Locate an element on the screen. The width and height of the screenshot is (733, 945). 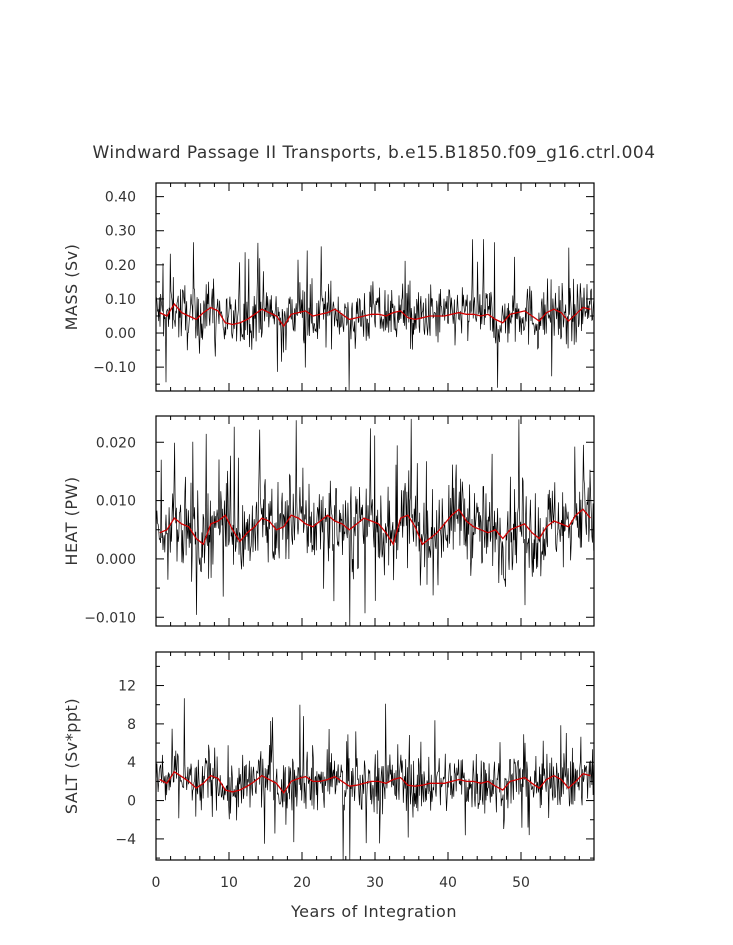
heat-monthly-series is located at coordinates (375, 522).